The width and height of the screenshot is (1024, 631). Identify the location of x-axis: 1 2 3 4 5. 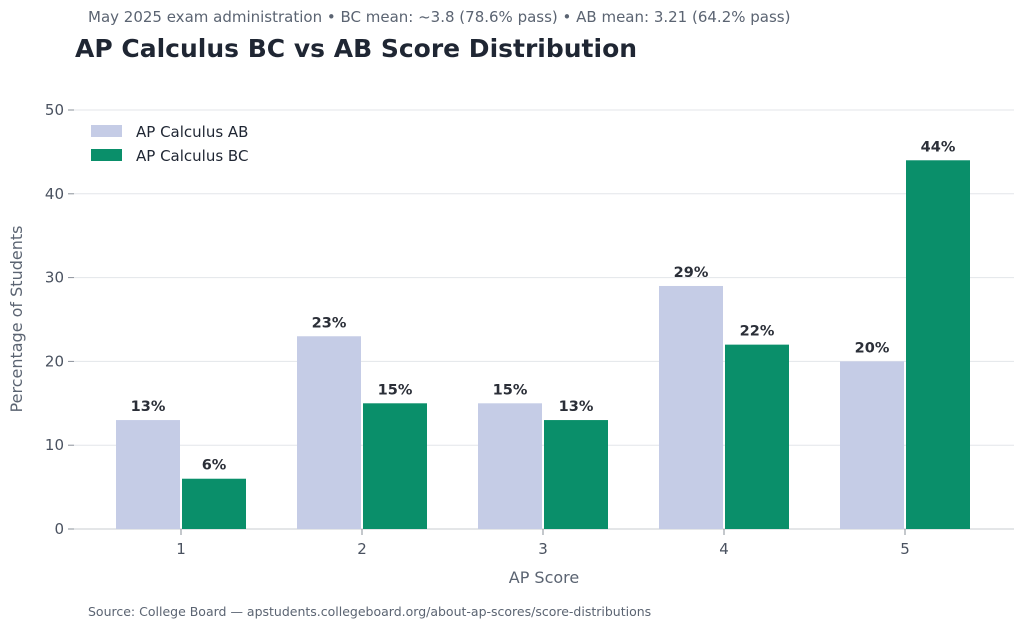
(544, 543).